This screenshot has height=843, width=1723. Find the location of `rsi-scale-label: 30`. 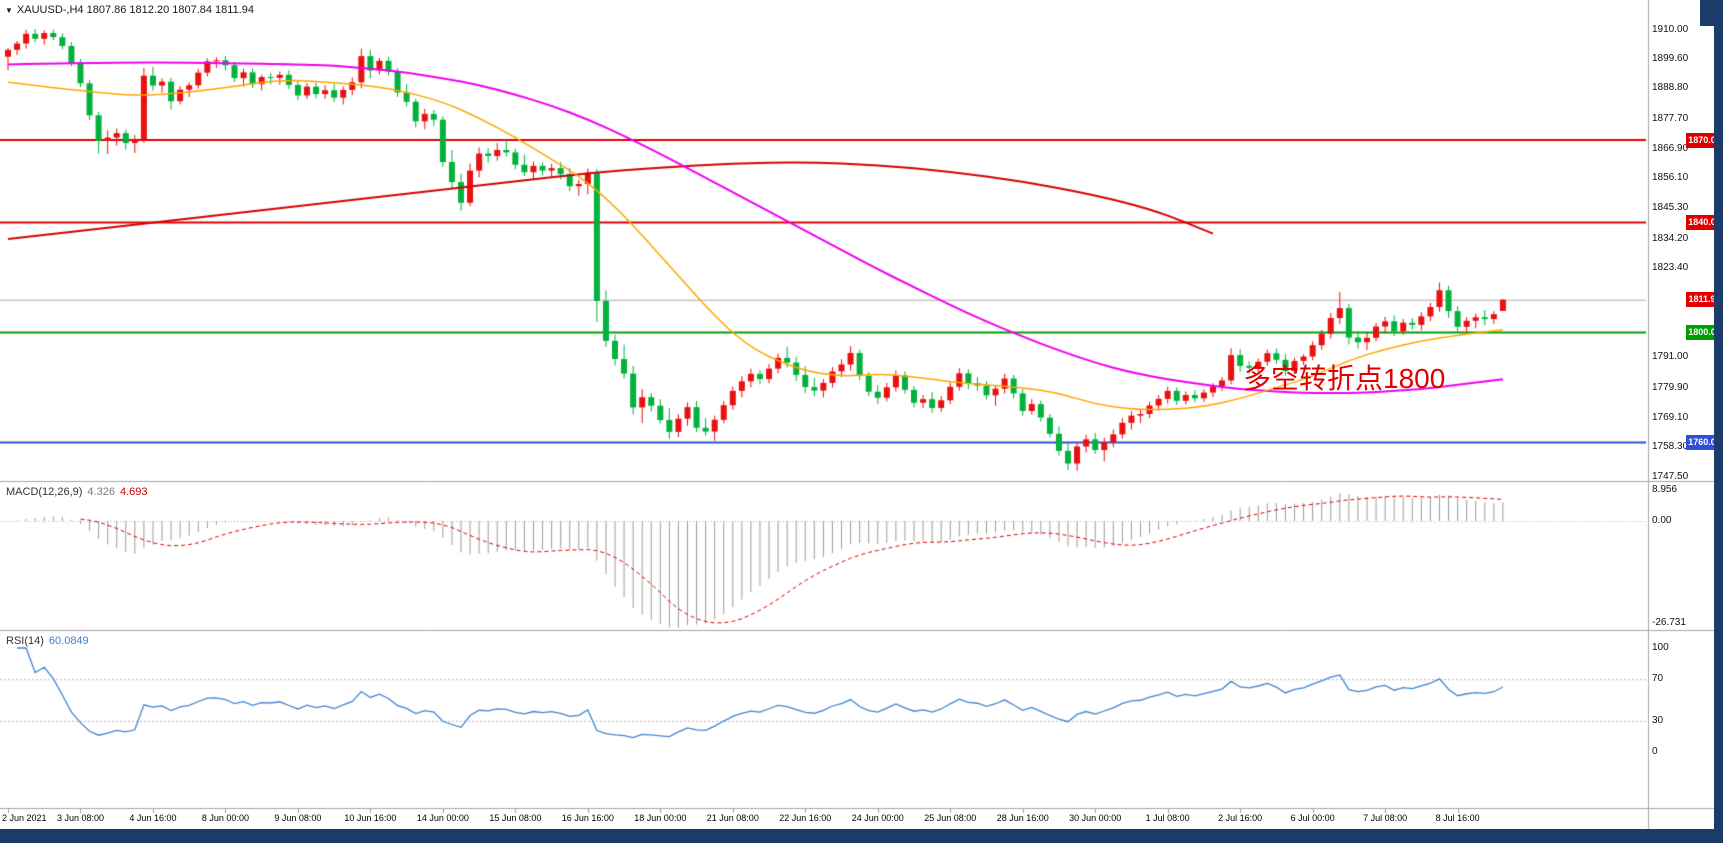

rsi-scale-label: 30 is located at coordinates (1658, 720).